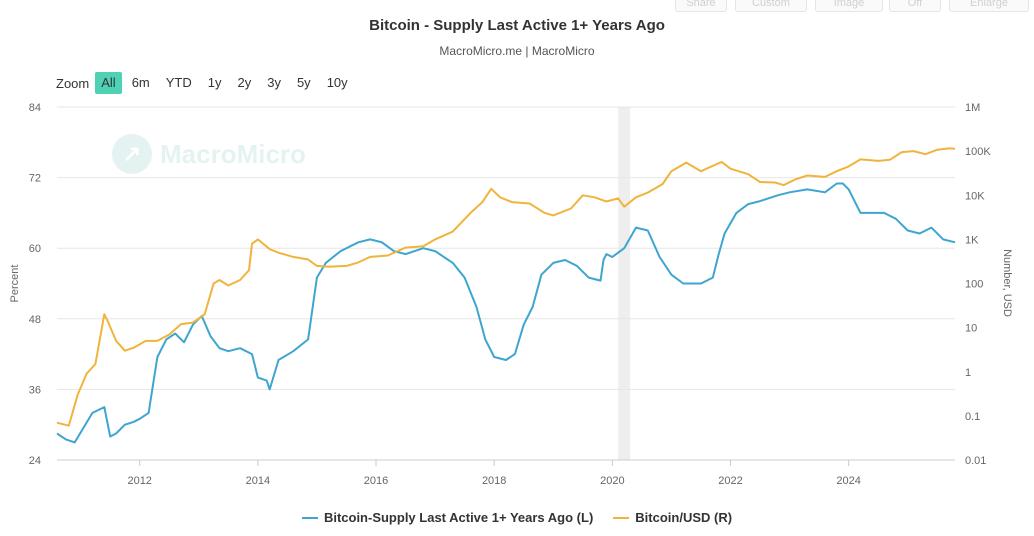 The height and width of the screenshot is (536, 1034). I want to click on zoom-selector: Zoom All 6m YTD 1y 2y 3y 5y 10y, so click(207, 83).